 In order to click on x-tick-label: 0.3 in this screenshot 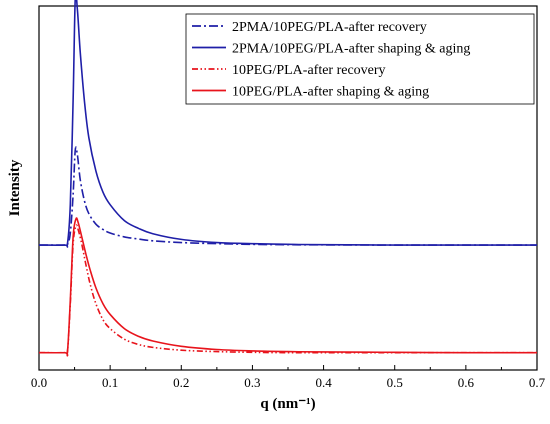, I will do `click(252, 382)`.